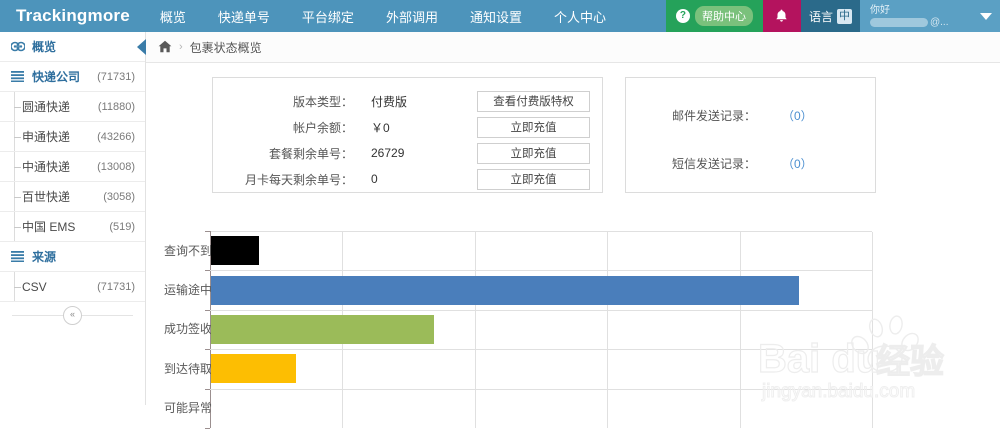  I want to click on view-paid-privileges-button: 查看付费版特权, so click(533, 101).